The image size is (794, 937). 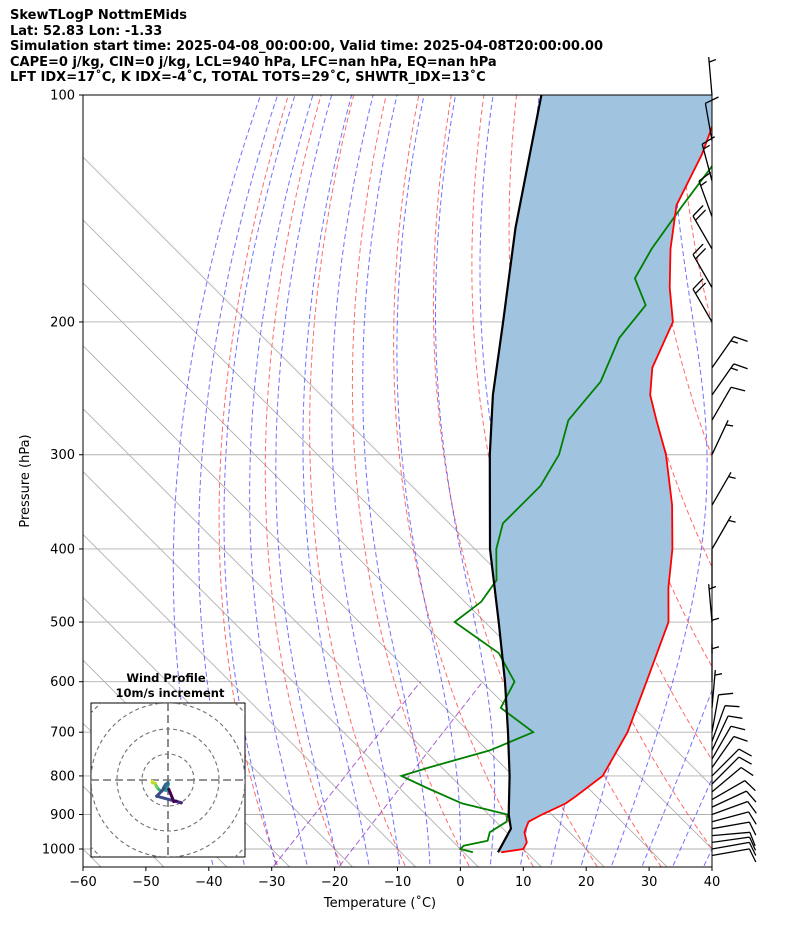 I want to click on x-tick-label: −50, so click(x=145, y=882).